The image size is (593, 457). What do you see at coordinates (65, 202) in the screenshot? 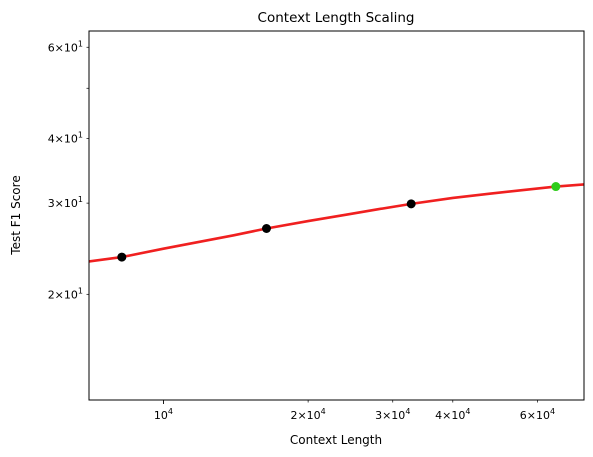
I see `y-tick-label: 3×101` at bounding box center [65, 202].